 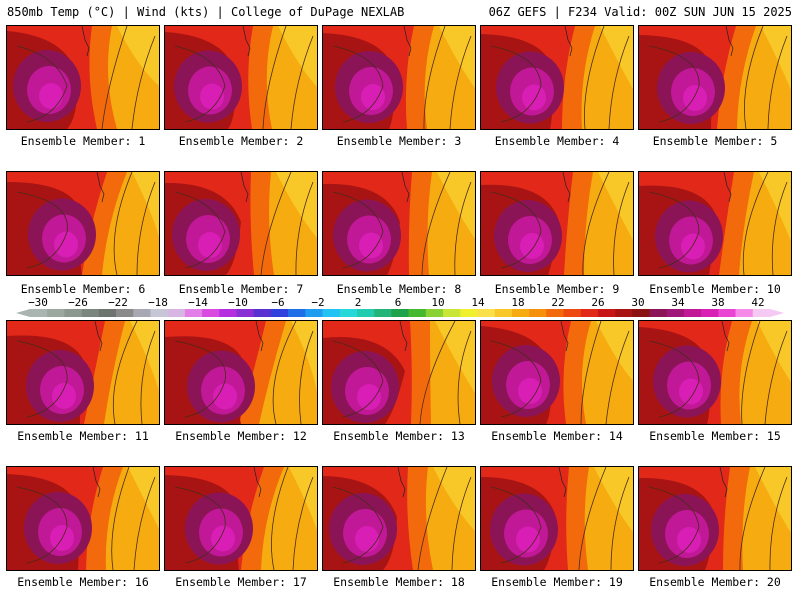 What do you see at coordinates (715, 289) in the screenshot?
I see `ensemble-member-label: Ensemble Member: 10` at bounding box center [715, 289].